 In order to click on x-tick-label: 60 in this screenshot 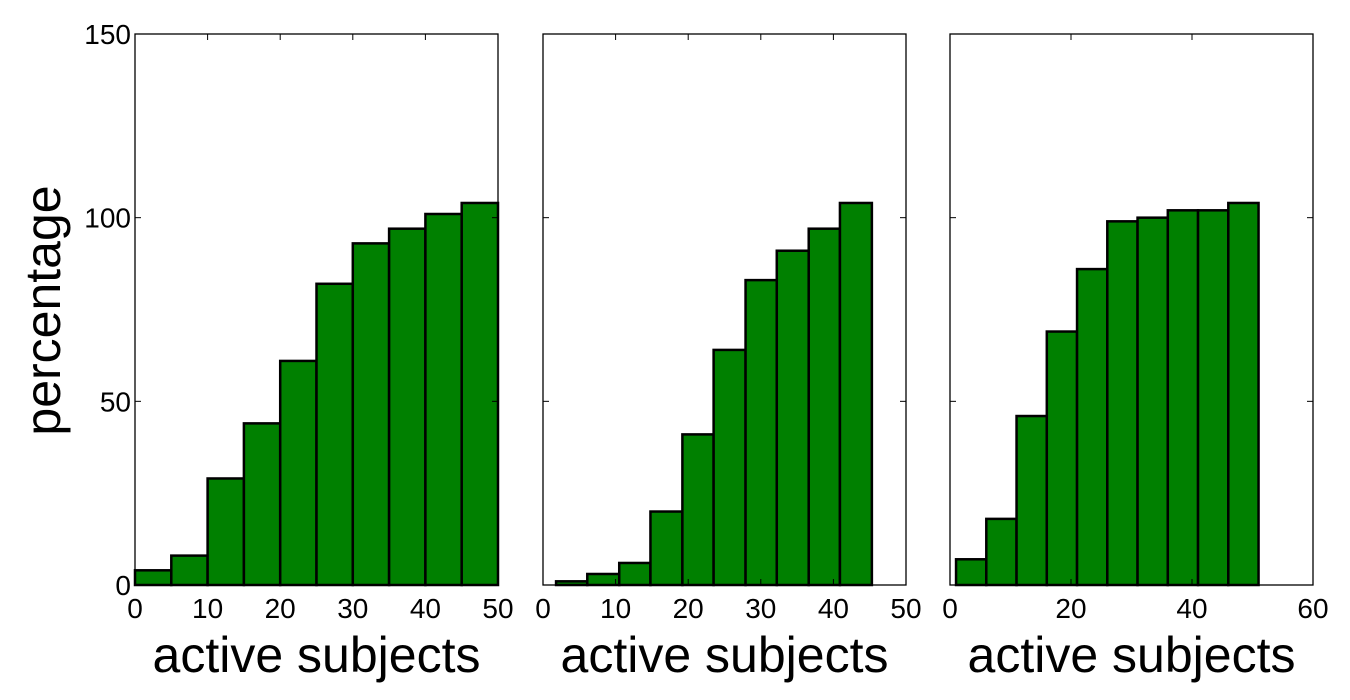, I will do `click(1312, 608)`.